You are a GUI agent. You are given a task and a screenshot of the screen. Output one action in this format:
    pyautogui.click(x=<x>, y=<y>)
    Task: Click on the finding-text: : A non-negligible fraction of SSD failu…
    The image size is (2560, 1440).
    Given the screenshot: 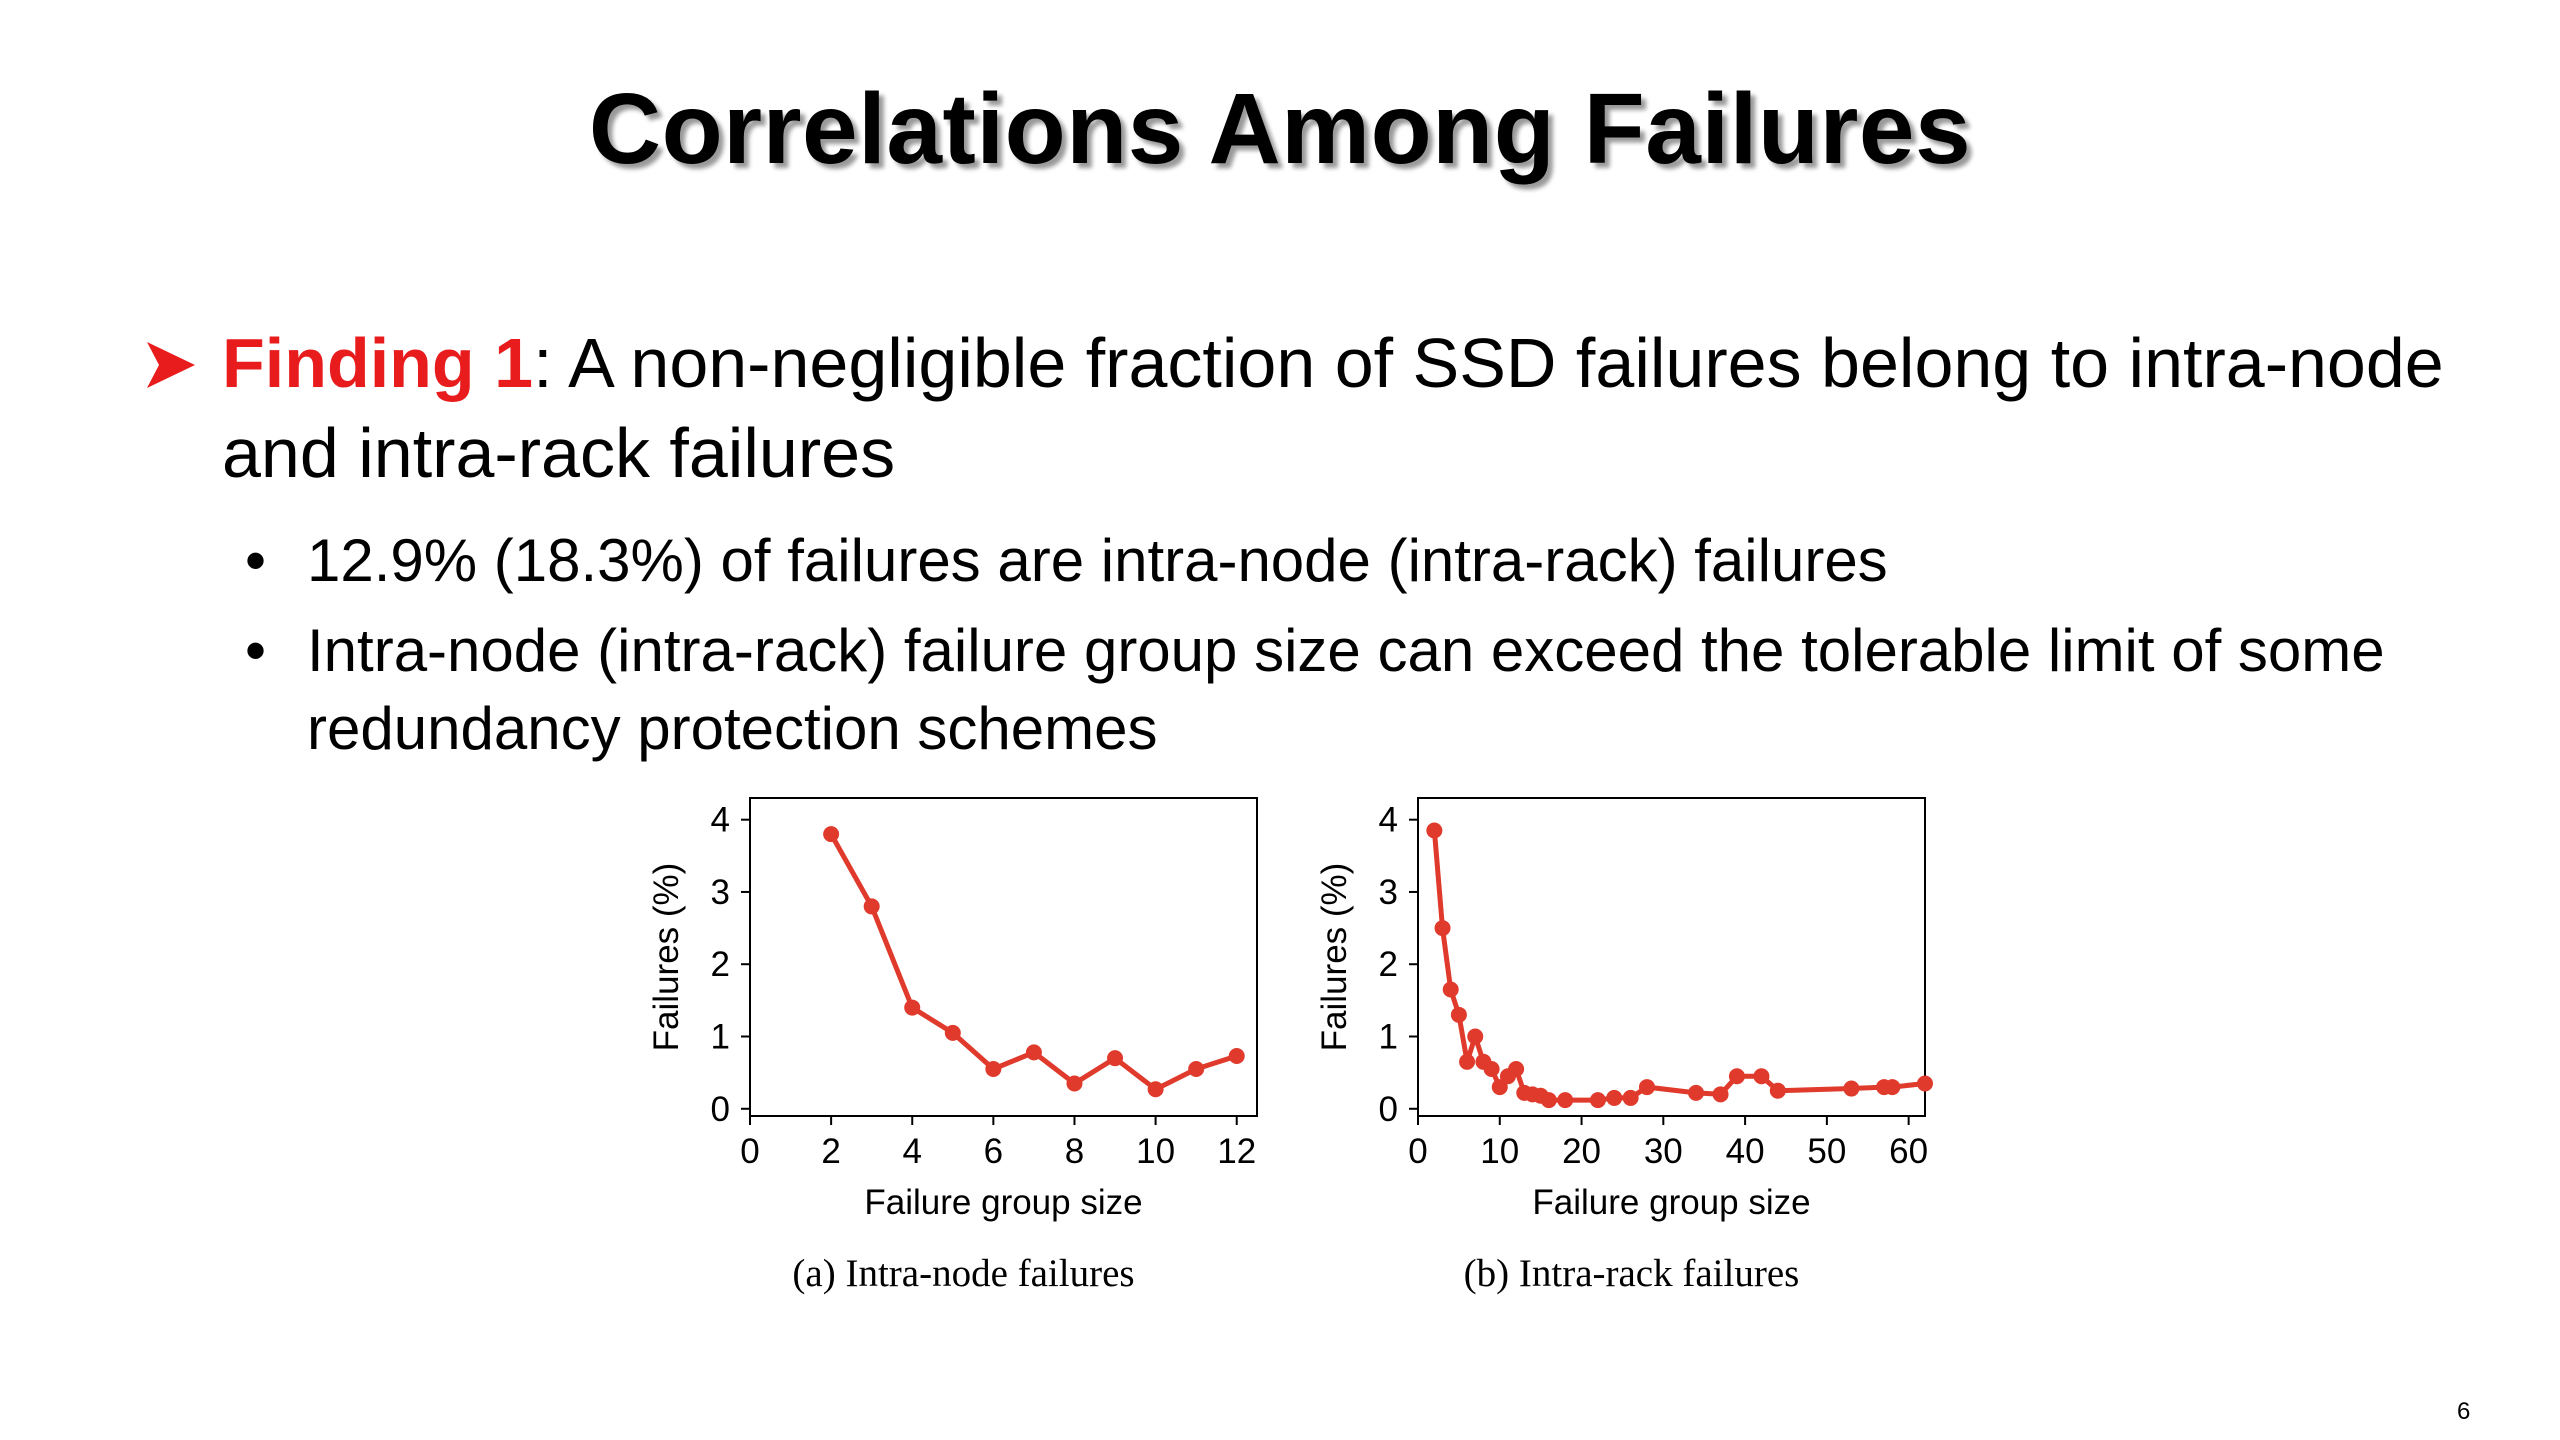 What is the action you would take?
    pyautogui.click(x=1333, y=408)
    